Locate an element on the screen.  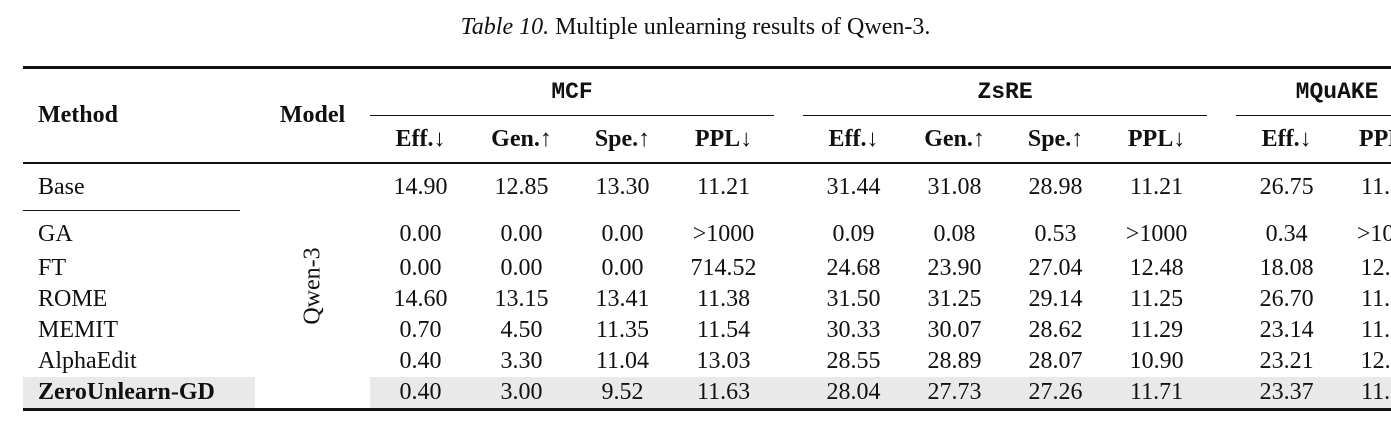
value-cell: 13.03 is located at coordinates (723, 361).